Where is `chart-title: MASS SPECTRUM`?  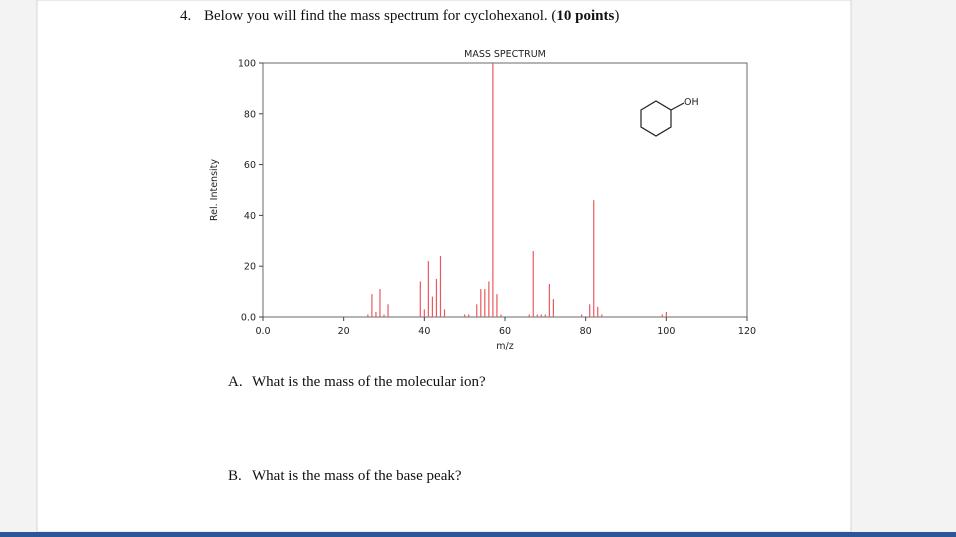 chart-title: MASS SPECTRUM is located at coordinates (505, 54).